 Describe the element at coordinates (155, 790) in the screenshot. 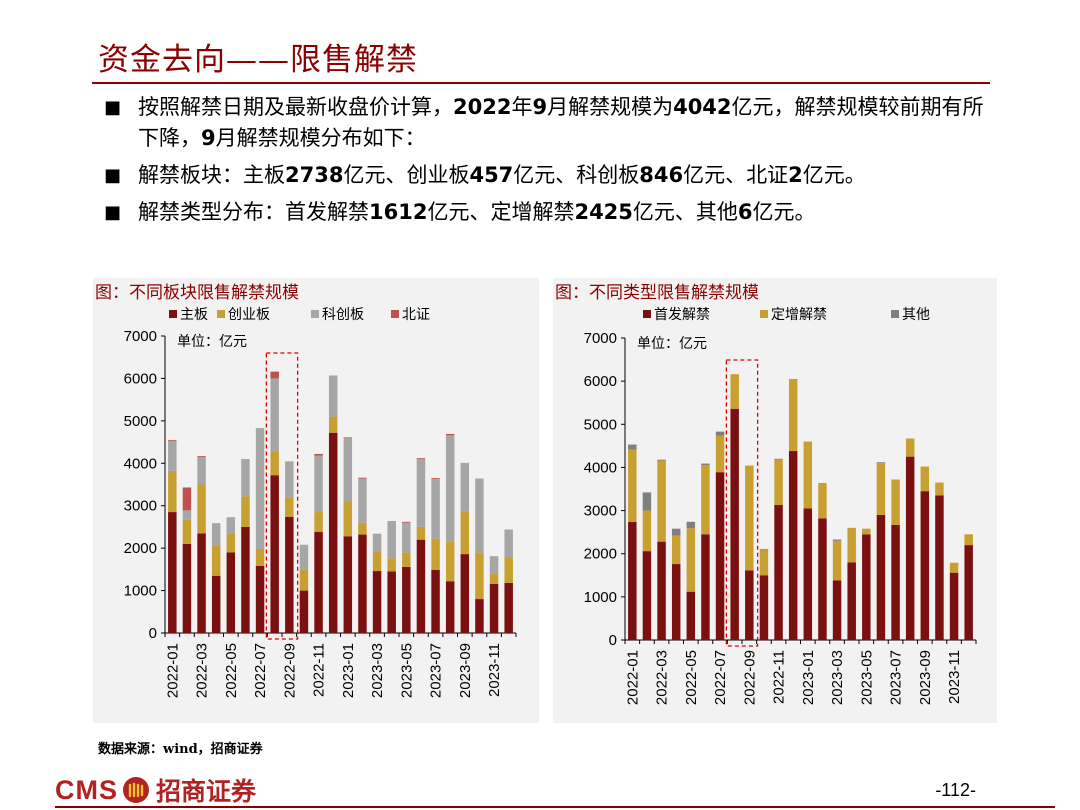

I see `company-logo: CMS 招商证券` at that location.